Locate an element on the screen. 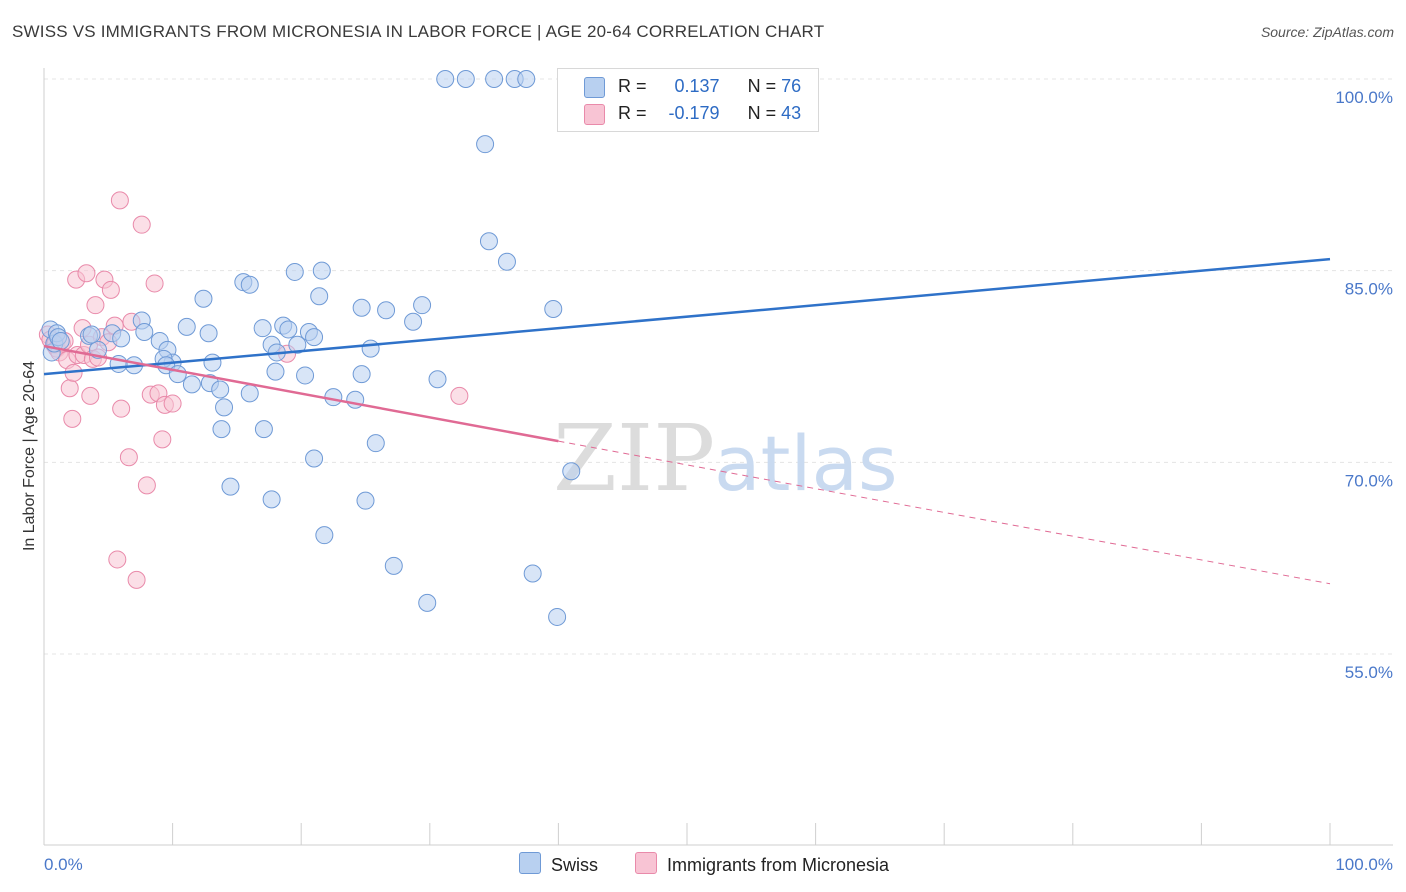 Image resolution: width=1406 pixels, height=892 pixels. bottom-legend-swatch-micronesia is located at coordinates (646, 863).